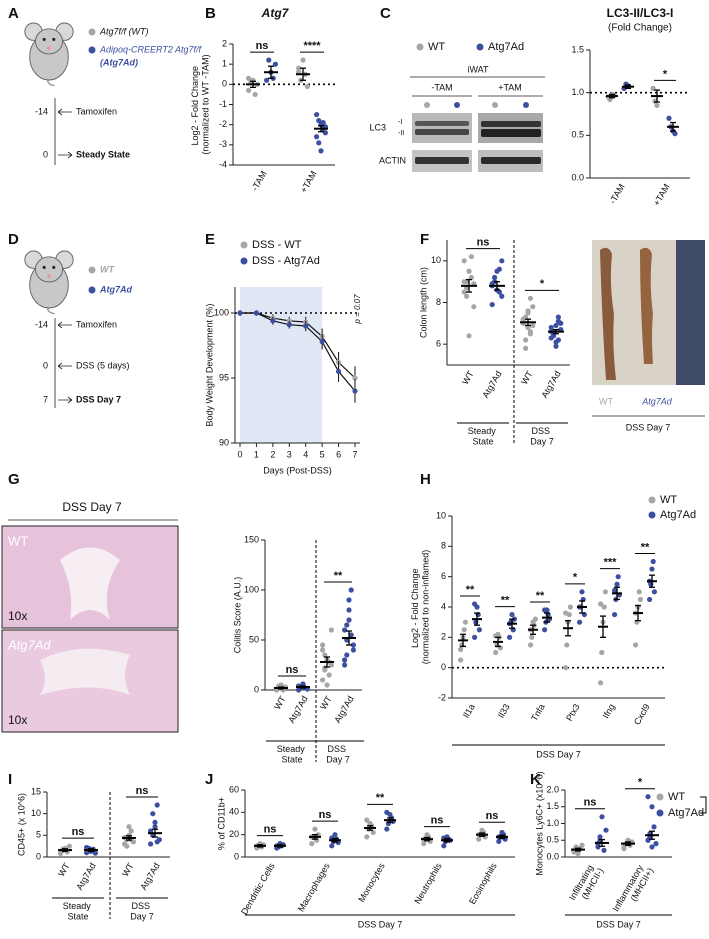 The height and width of the screenshot is (939, 709). Describe the element at coordinates (457, 105) in the screenshot. I see `lane-marker` at that location.